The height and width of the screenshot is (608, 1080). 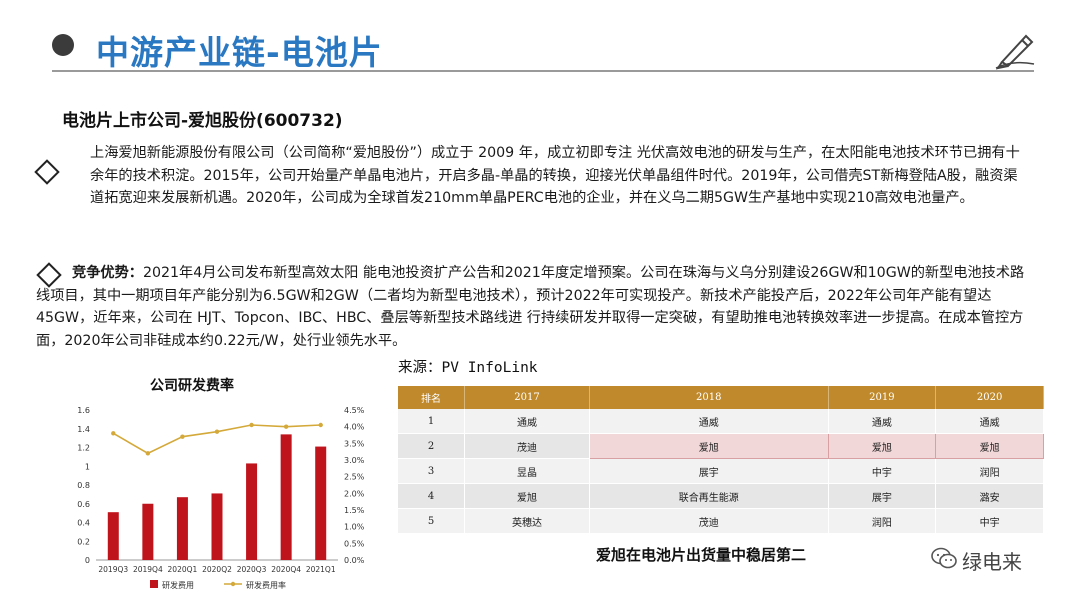 What do you see at coordinates (882, 397) in the screenshot?
I see `header-2019: 2019` at bounding box center [882, 397].